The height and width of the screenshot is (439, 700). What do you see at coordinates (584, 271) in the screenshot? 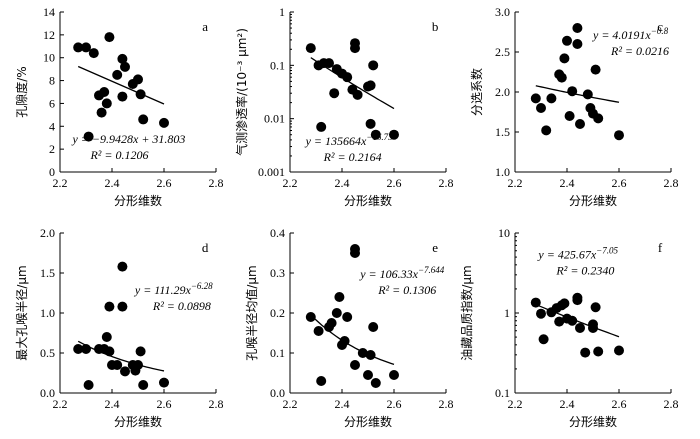
I see `r-squared-label: R² = 0.2340` at bounding box center [584, 271].